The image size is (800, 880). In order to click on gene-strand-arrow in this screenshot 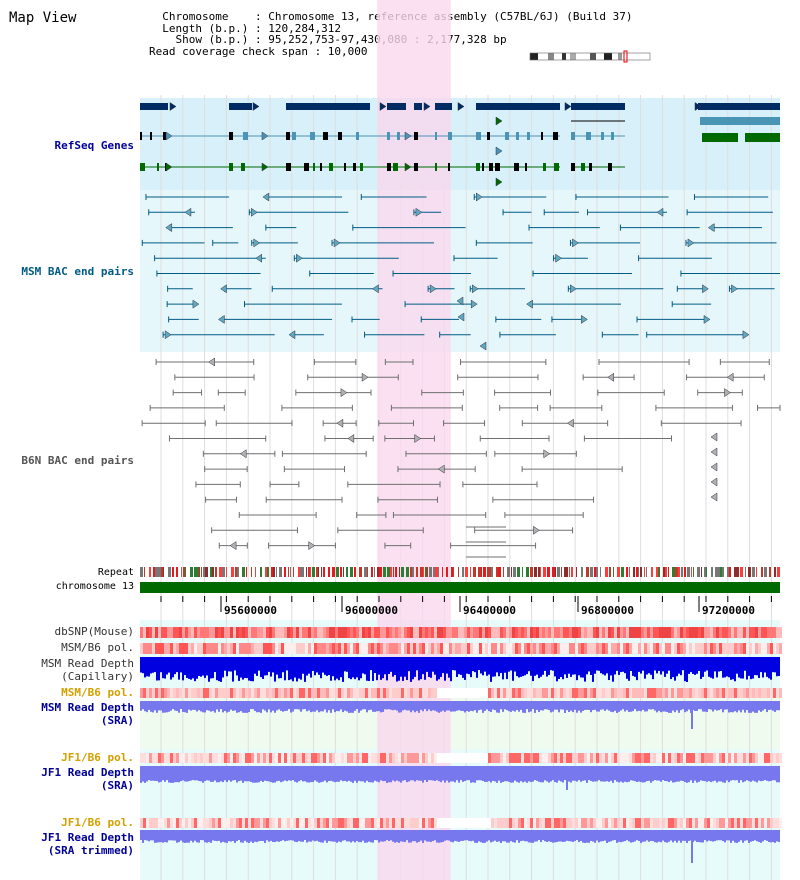, I will do `click(408, 167)`.